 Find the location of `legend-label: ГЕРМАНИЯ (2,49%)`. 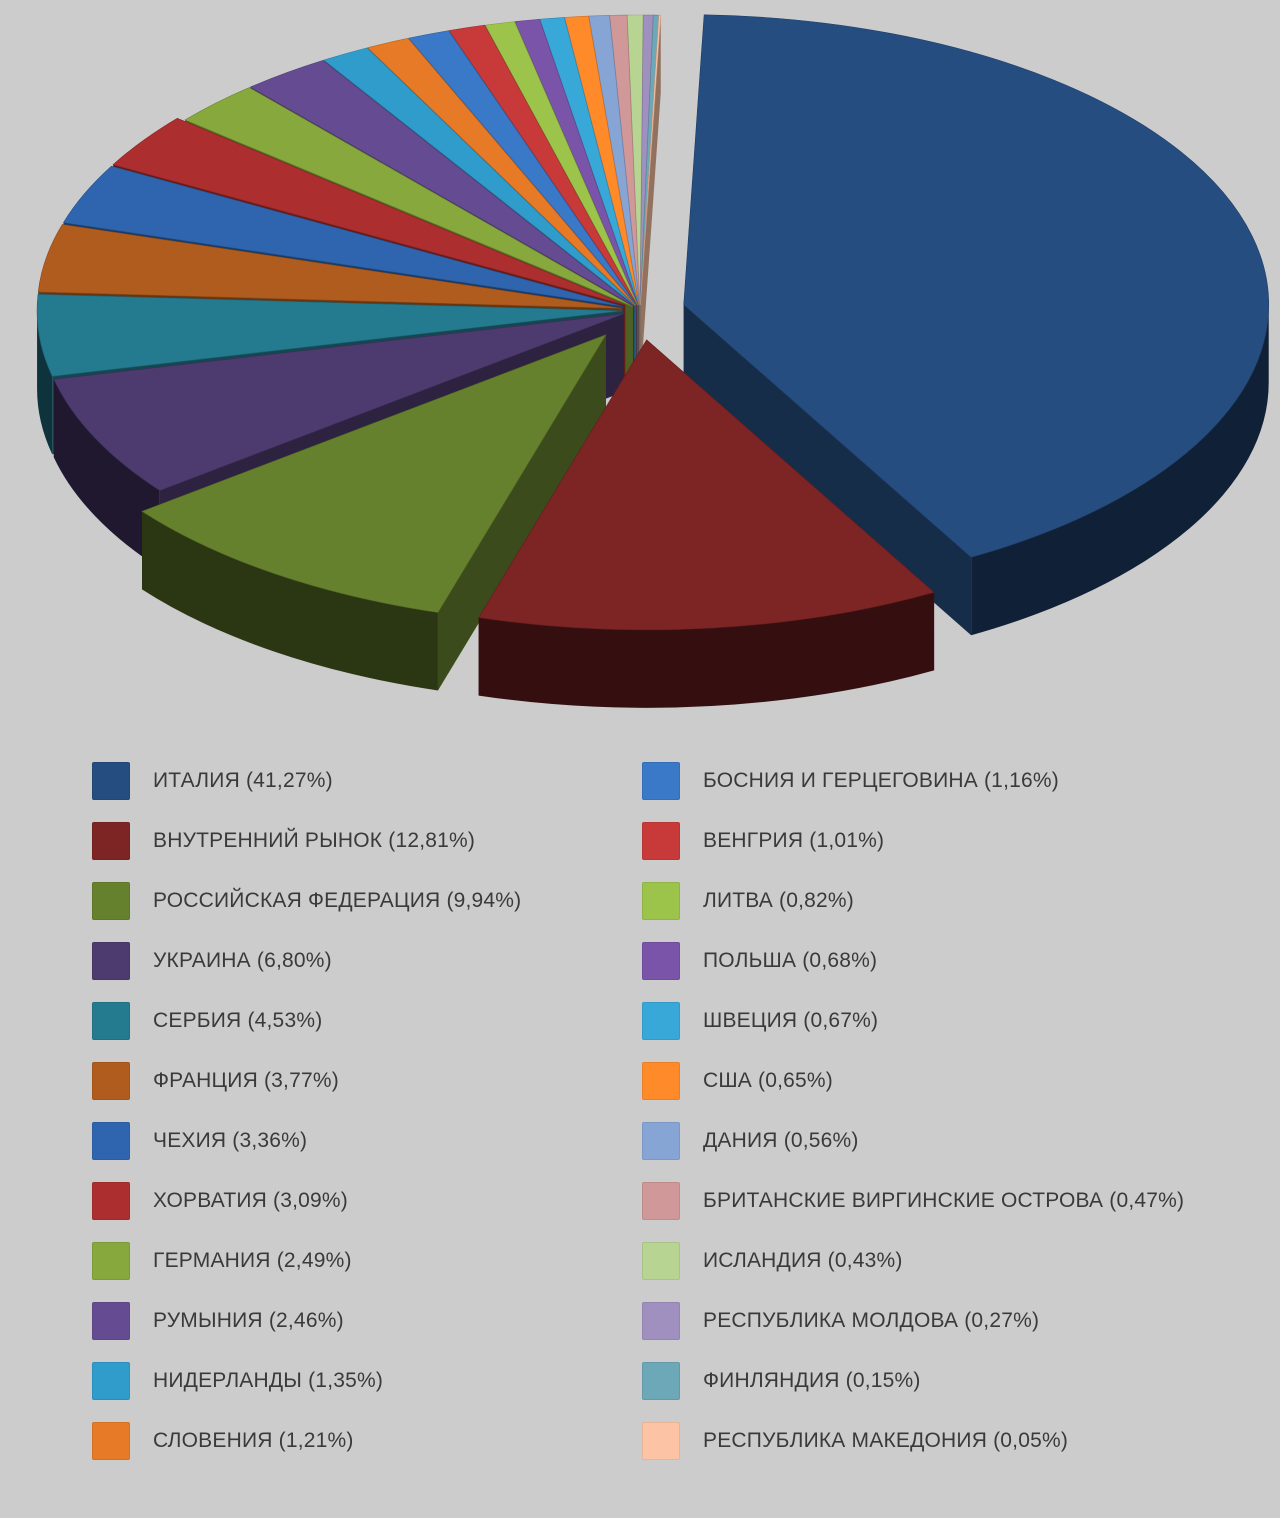

legend-label: ГЕРМАНИЯ (2,49%) is located at coordinates (252, 1260).